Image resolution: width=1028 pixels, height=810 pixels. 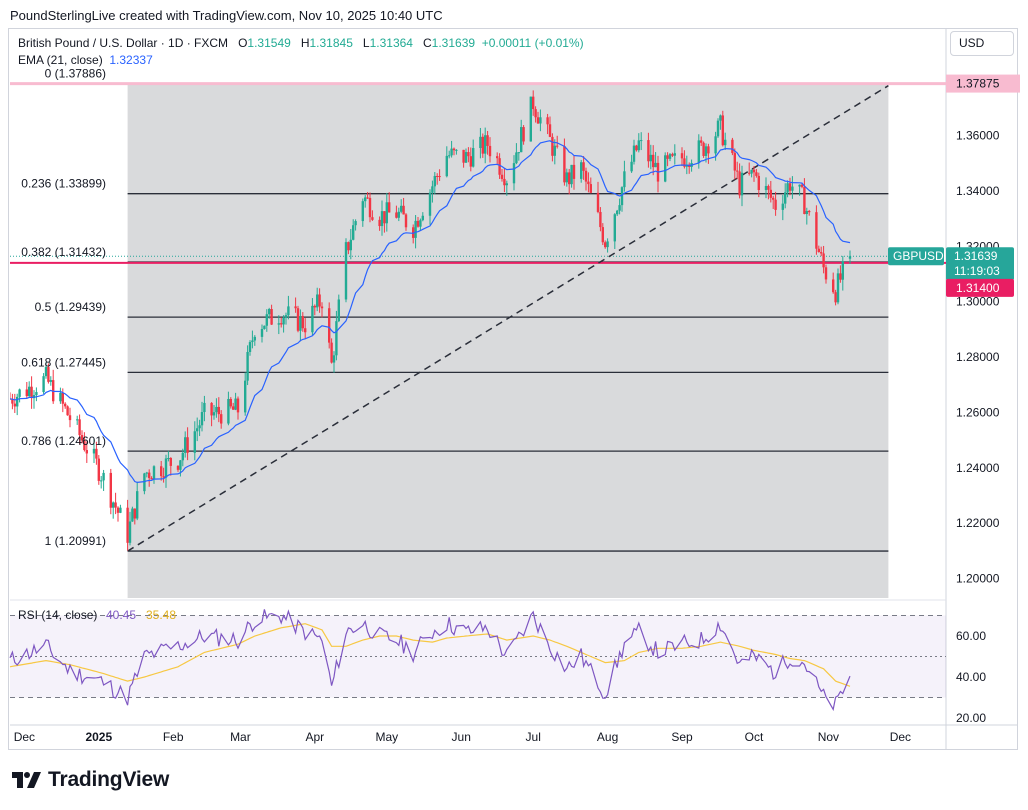 I want to click on high-value: 1.31845, so click(x=331, y=43).